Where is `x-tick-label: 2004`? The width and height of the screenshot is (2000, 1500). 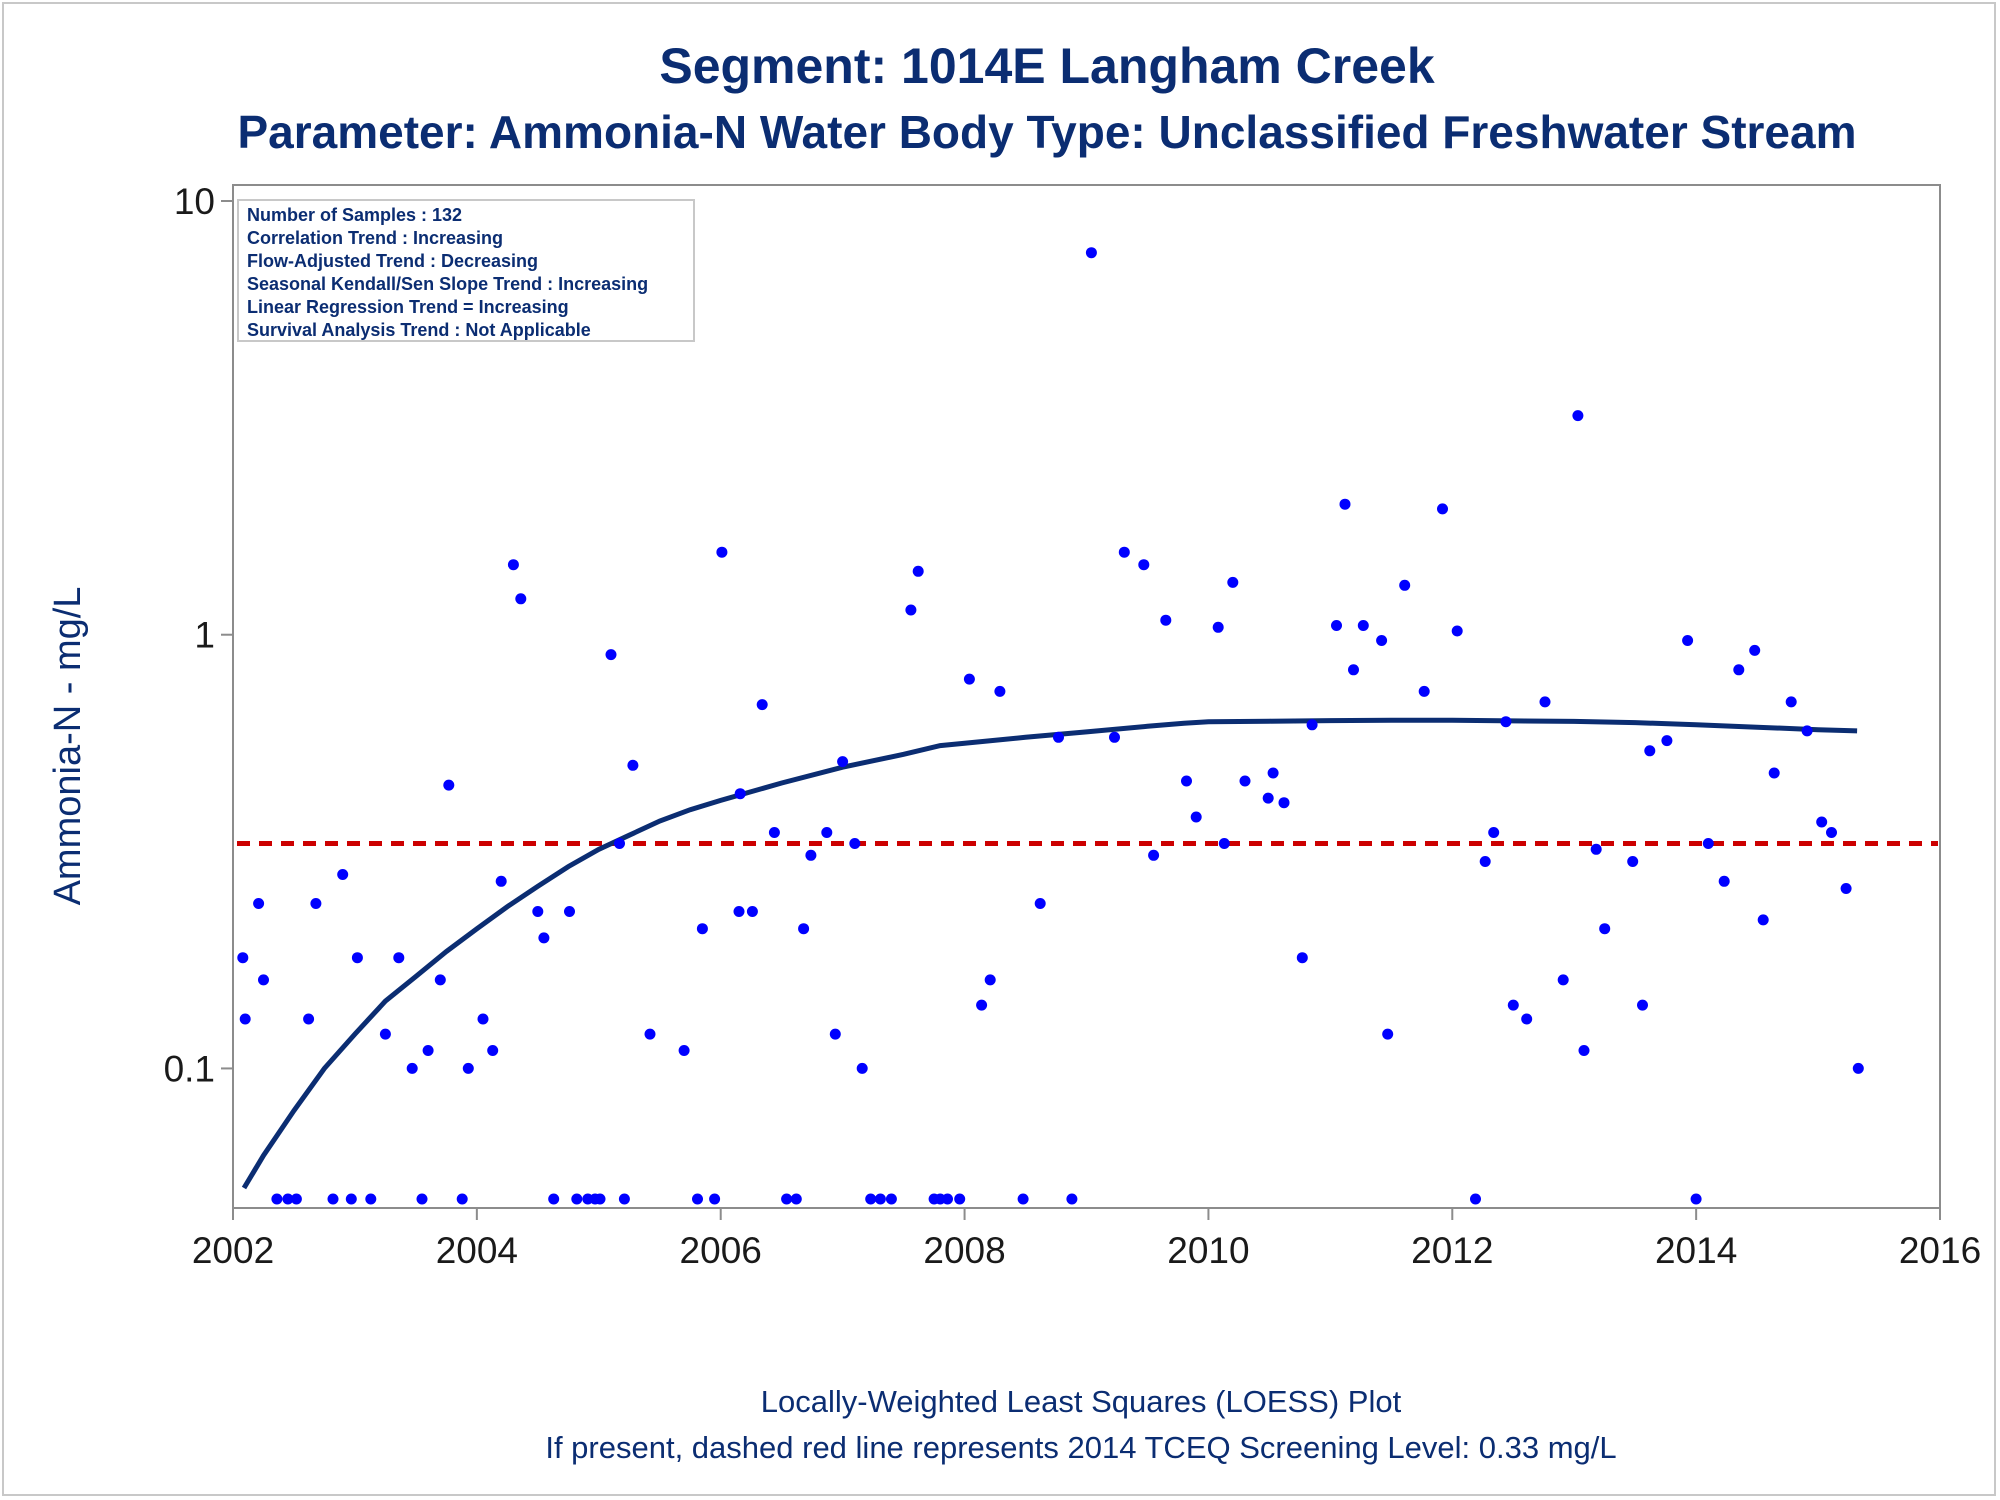
x-tick-label: 2004 is located at coordinates (477, 1250).